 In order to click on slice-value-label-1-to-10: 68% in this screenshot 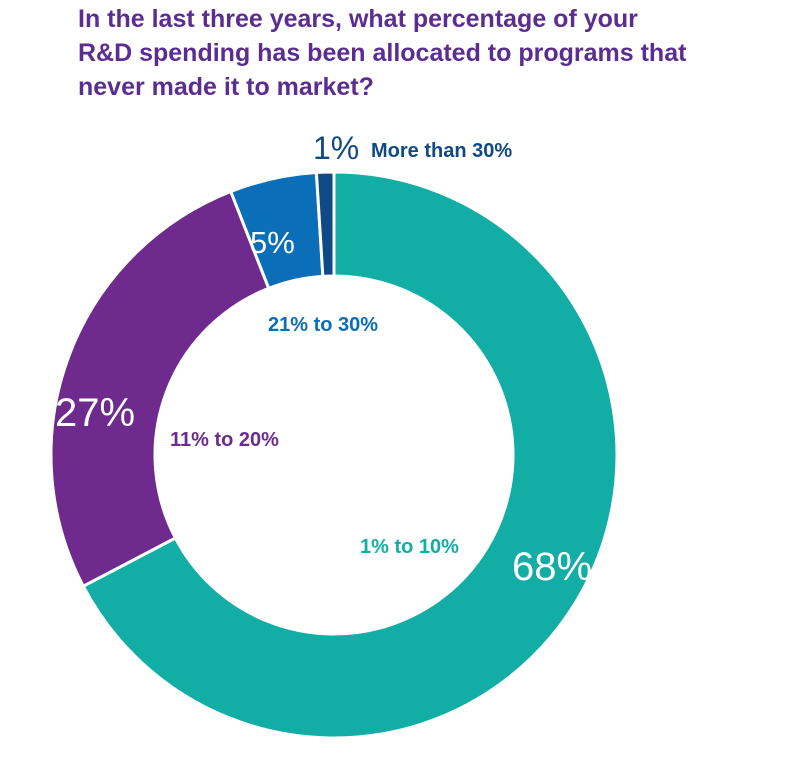, I will do `click(552, 567)`.